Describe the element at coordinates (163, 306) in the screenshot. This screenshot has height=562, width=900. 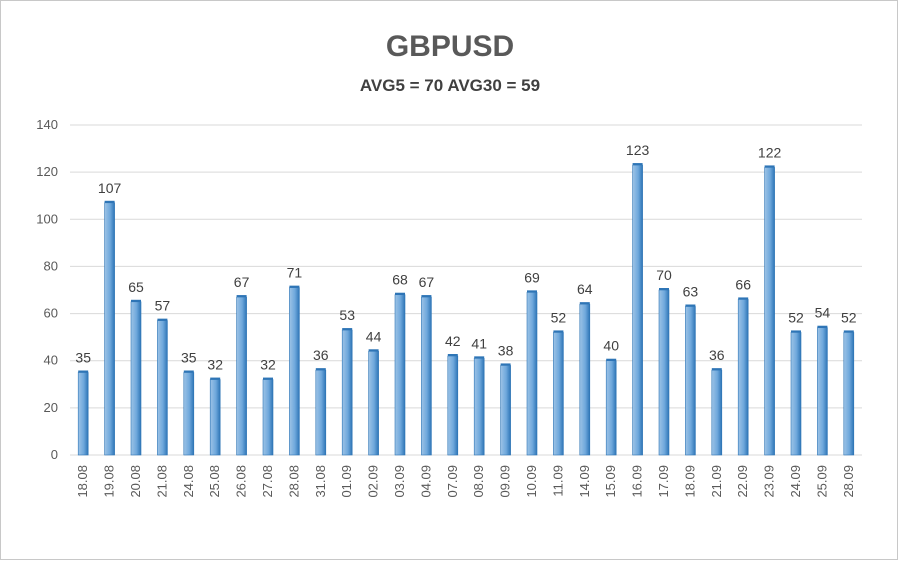
I see `data-label: 57` at that location.